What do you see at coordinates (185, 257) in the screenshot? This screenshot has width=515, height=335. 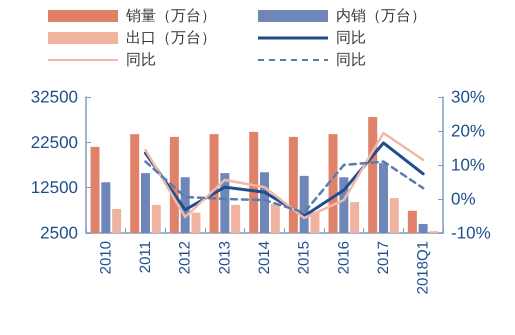 I see `x-tick-label: 2012` at bounding box center [185, 257].